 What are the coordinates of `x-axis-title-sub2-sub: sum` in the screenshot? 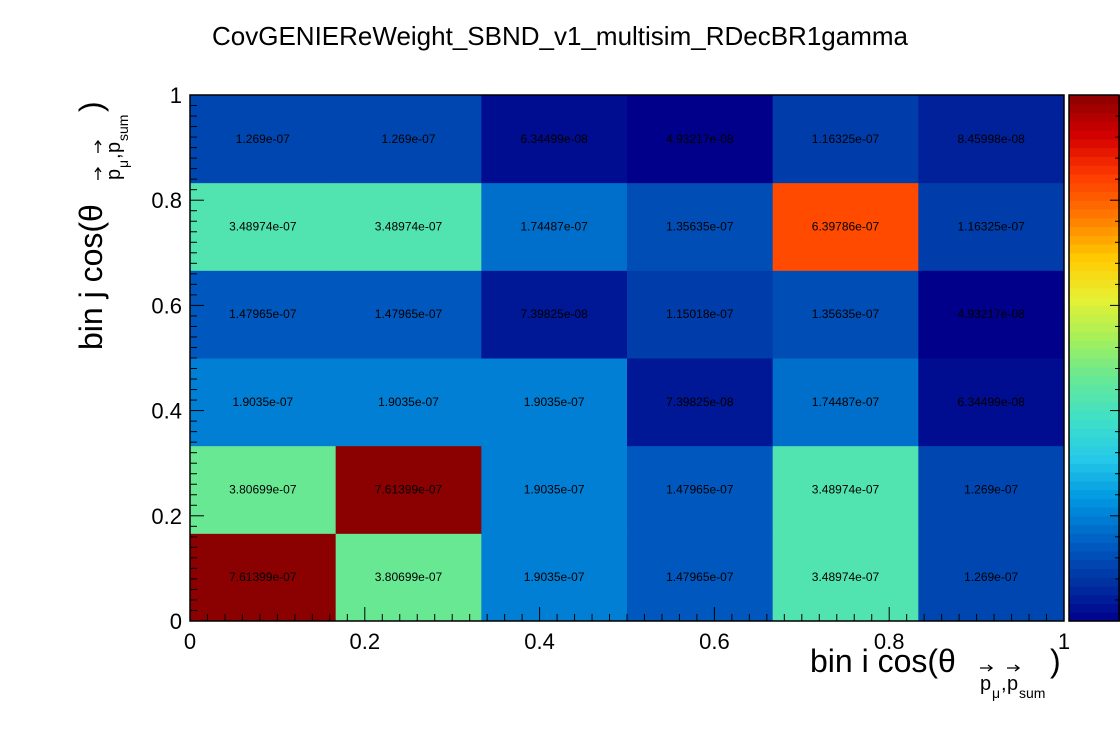 It's located at (1032, 693).